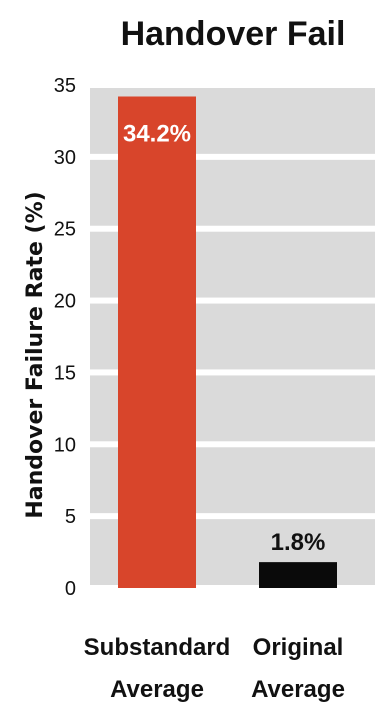 This screenshot has width=375, height=707. Describe the element at coordinates (65, 158) in the screenshot. I see `y-tick-label: 30` at that location.